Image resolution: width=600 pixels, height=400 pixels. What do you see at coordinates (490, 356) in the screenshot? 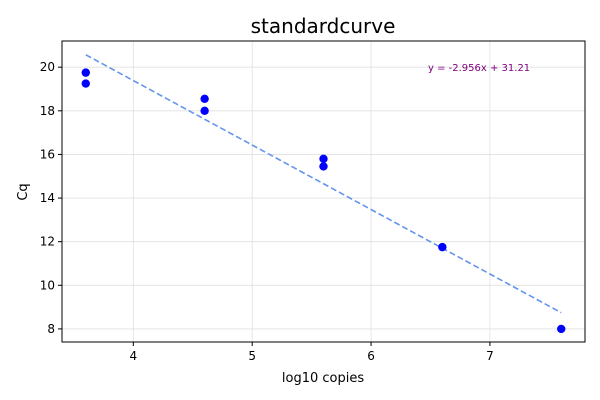
I see `x-tick-label: 7` at bounding box center [490, 356].